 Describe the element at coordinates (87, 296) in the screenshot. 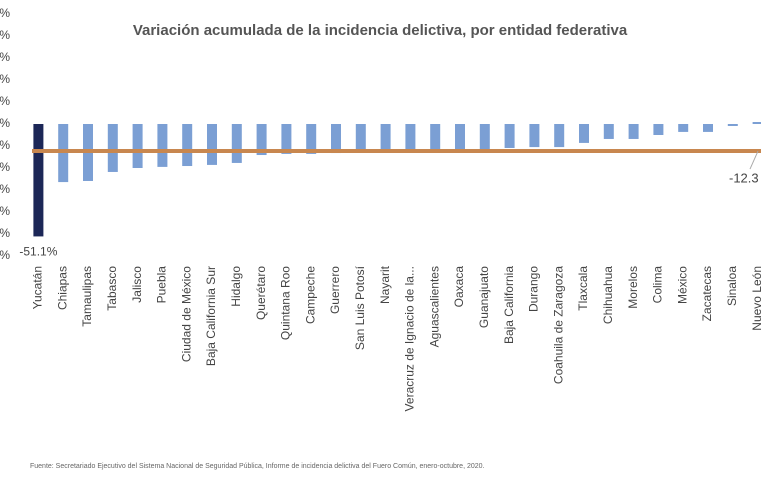

I see `x-tick-label: Tamaulipas` at that location.